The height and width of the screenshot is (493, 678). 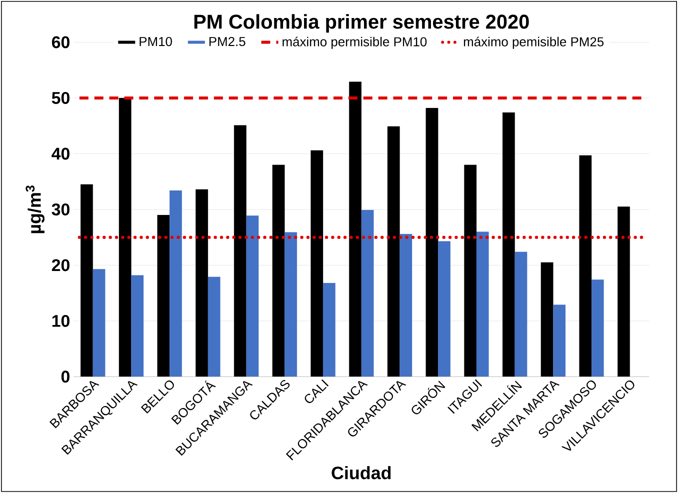 I want to click on y-tick-label: 20, so click(x=61, y=265).